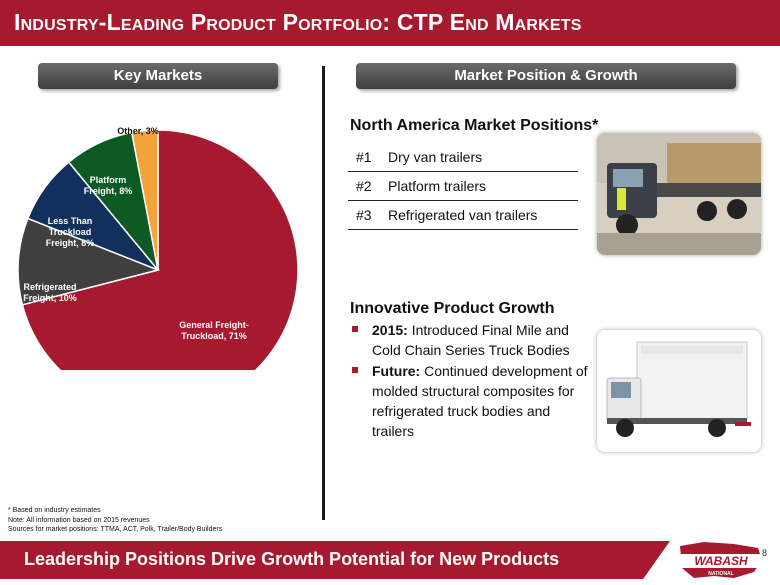  What do you see at coordinates (474, 125) in the screenshot?
I see `positions-heading: North America Market Positions*` at bounding box center [474, 125].